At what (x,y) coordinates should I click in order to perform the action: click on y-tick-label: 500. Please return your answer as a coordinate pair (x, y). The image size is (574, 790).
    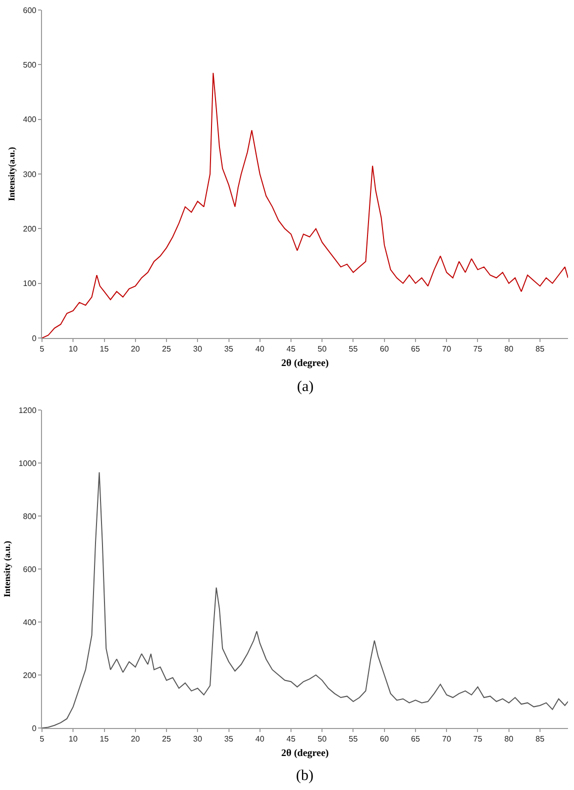
    Looking at the image, I should click on (30, 65).